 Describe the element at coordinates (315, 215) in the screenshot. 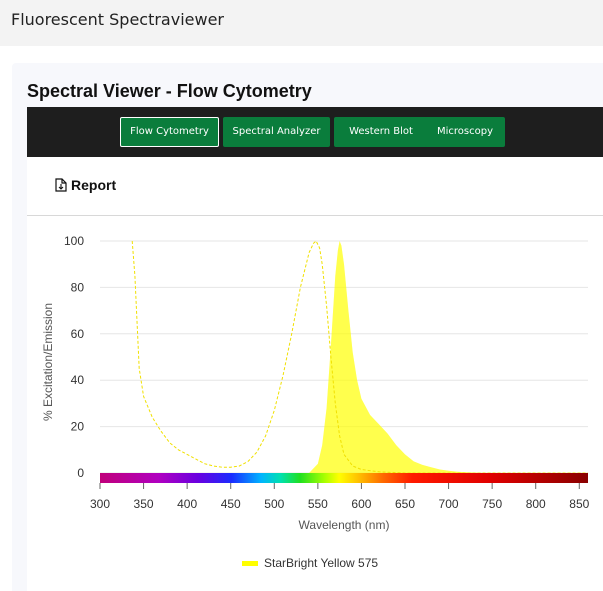

I see `divider` at that location.